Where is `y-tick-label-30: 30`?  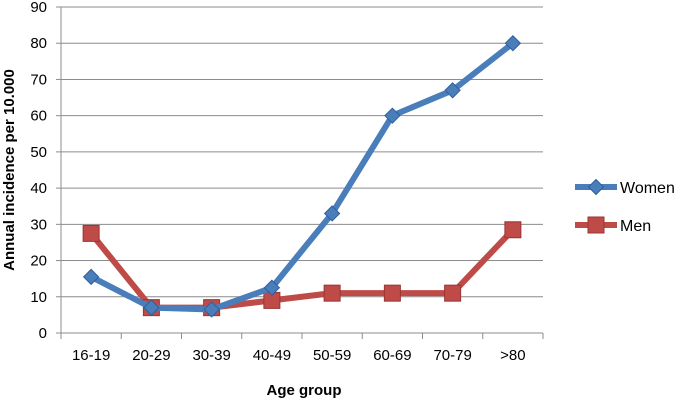
y-tick-label-30: 30 is located at coordinates (38, 224).